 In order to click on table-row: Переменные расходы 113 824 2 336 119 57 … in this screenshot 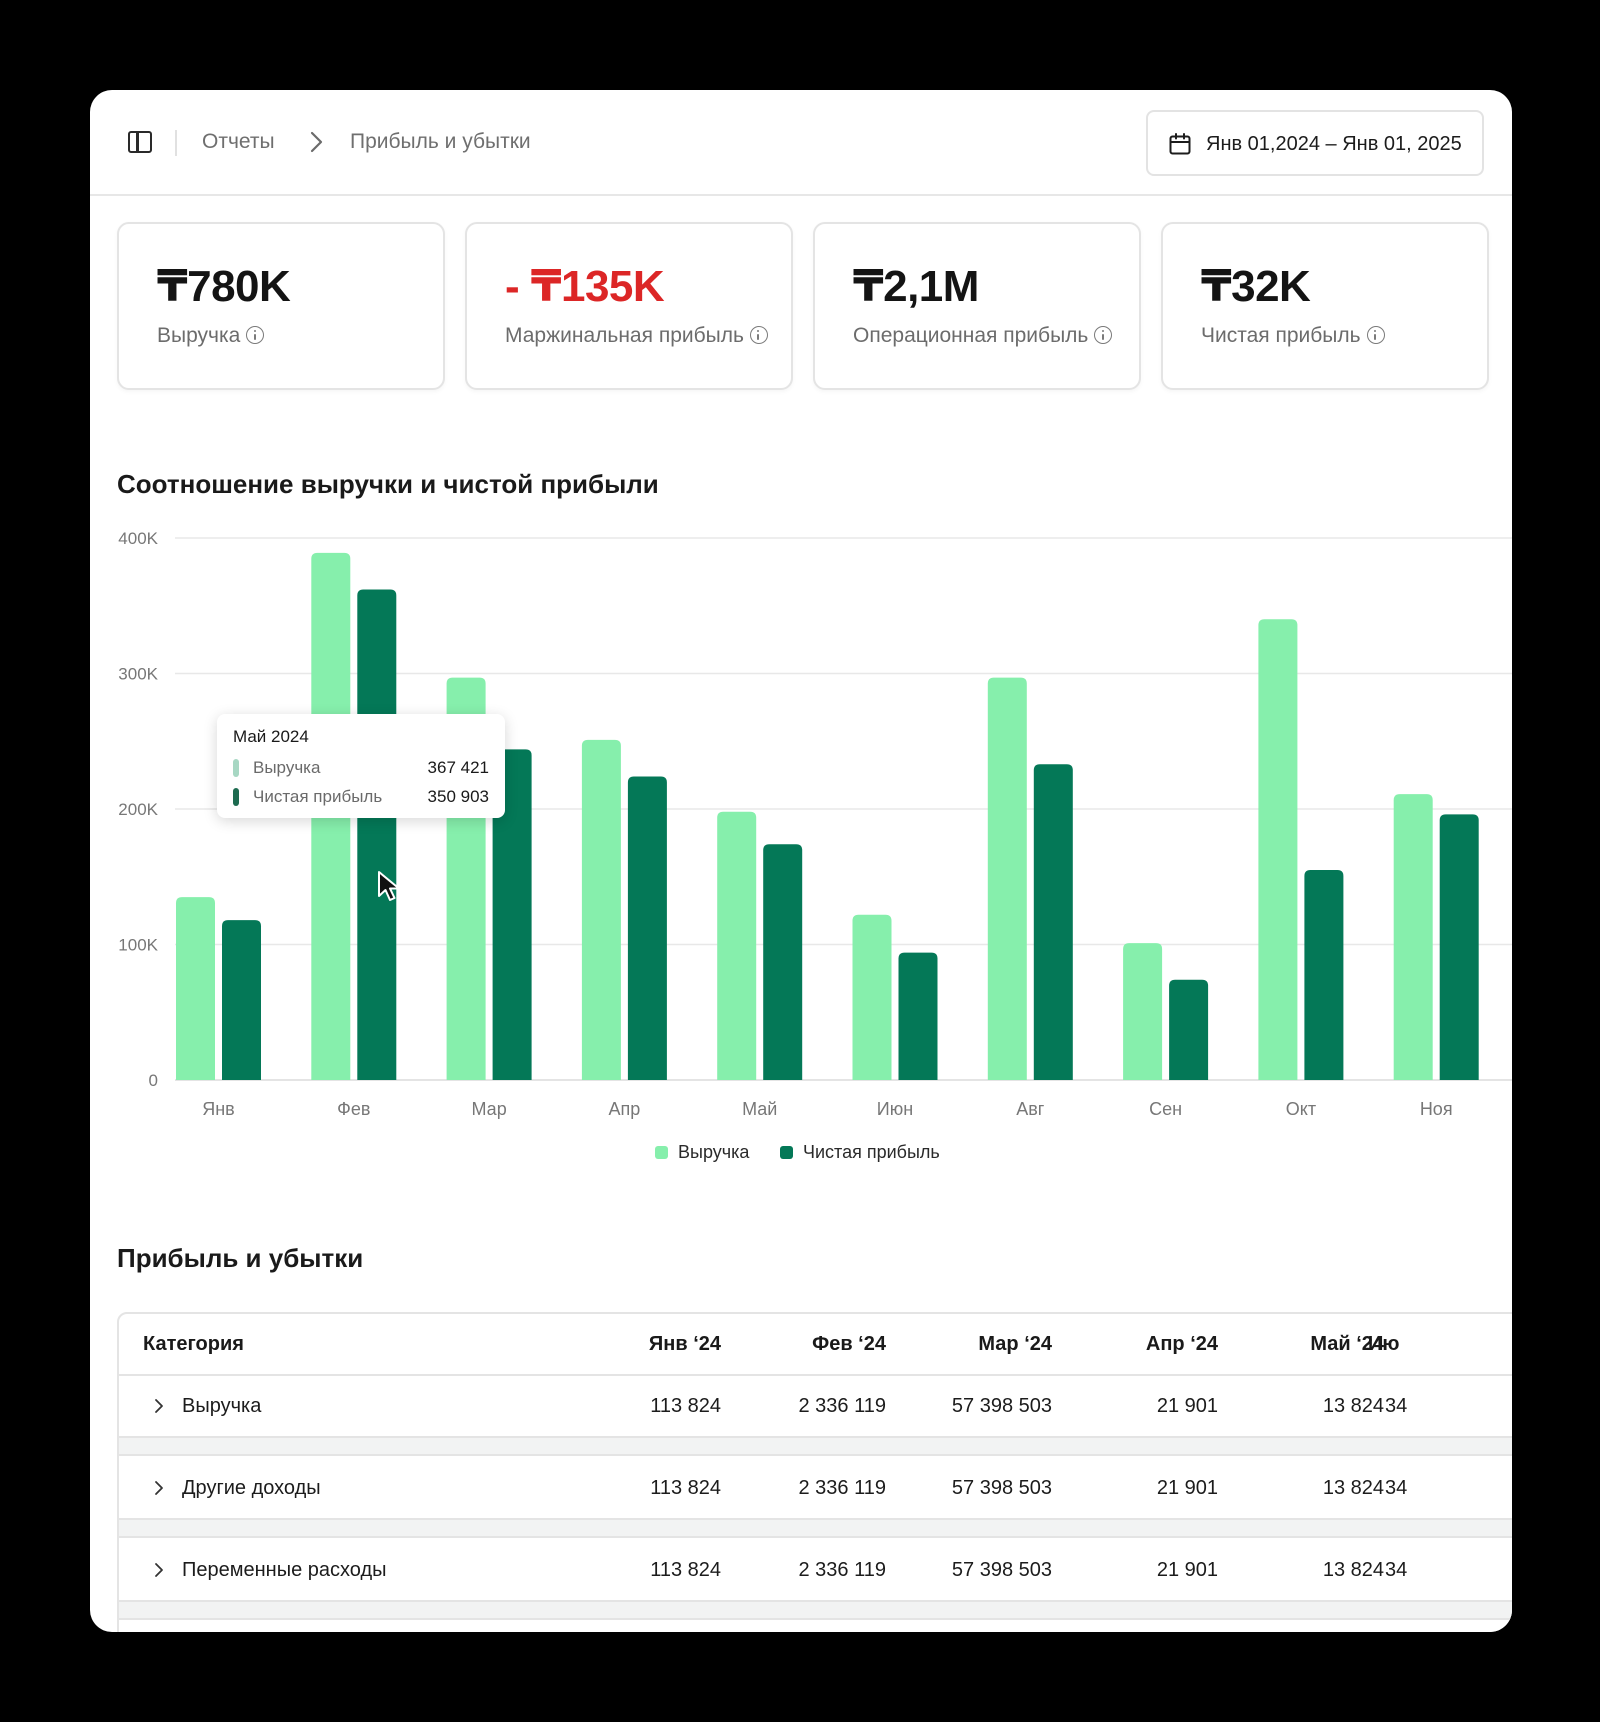, I will do `click(815, 1571)`.